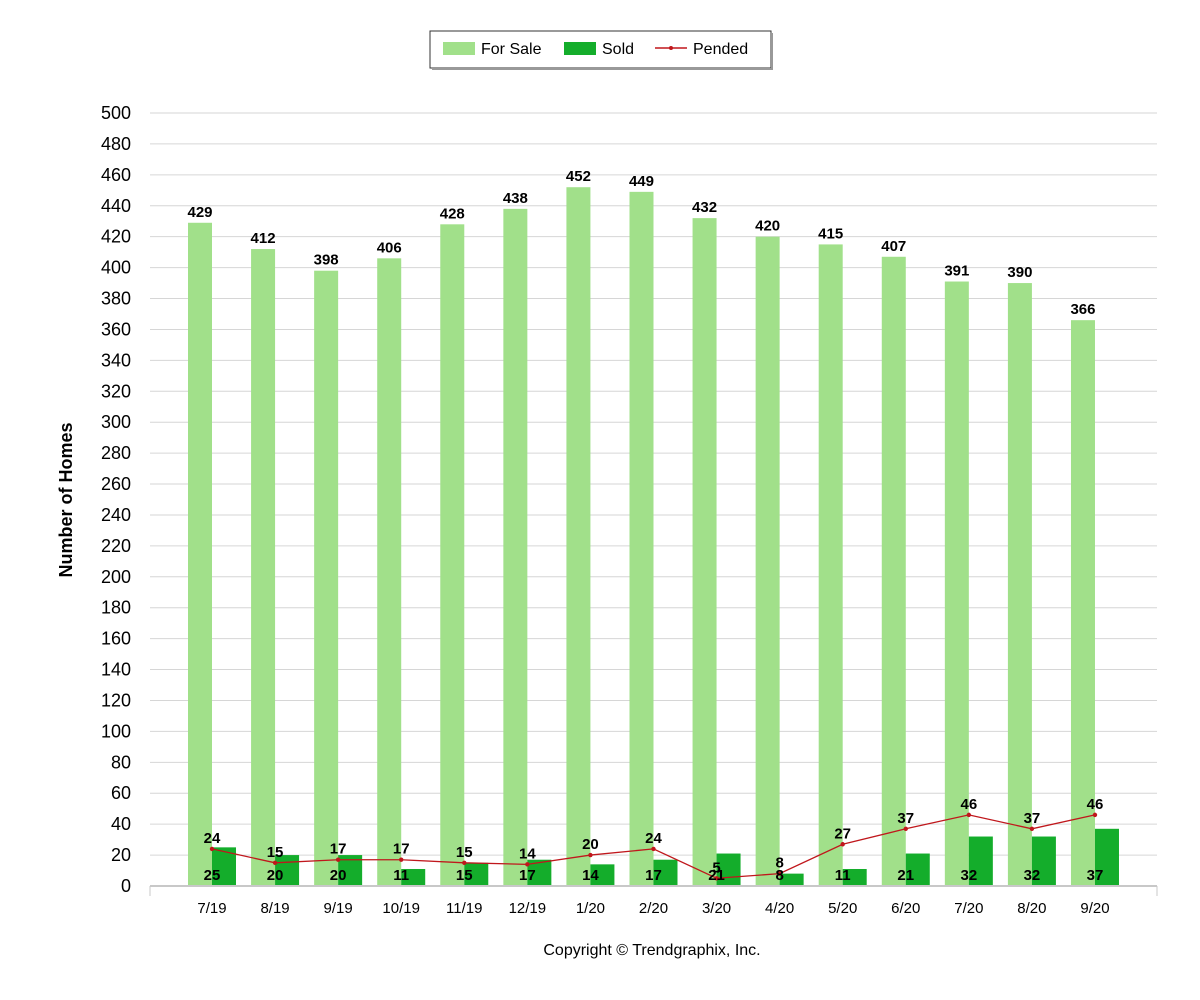 The height and width of the screenshot is (1000, 1200). Describe the element at coordinates (199, 212) in the screenshot. I see `data-label-for-sale: 429` at that location.